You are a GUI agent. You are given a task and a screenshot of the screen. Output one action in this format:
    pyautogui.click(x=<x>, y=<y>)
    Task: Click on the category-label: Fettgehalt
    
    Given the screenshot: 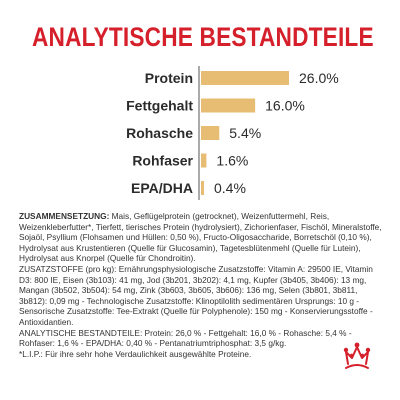 What is the action you would take?
    pyautogui.click(x=159, y=106)
    